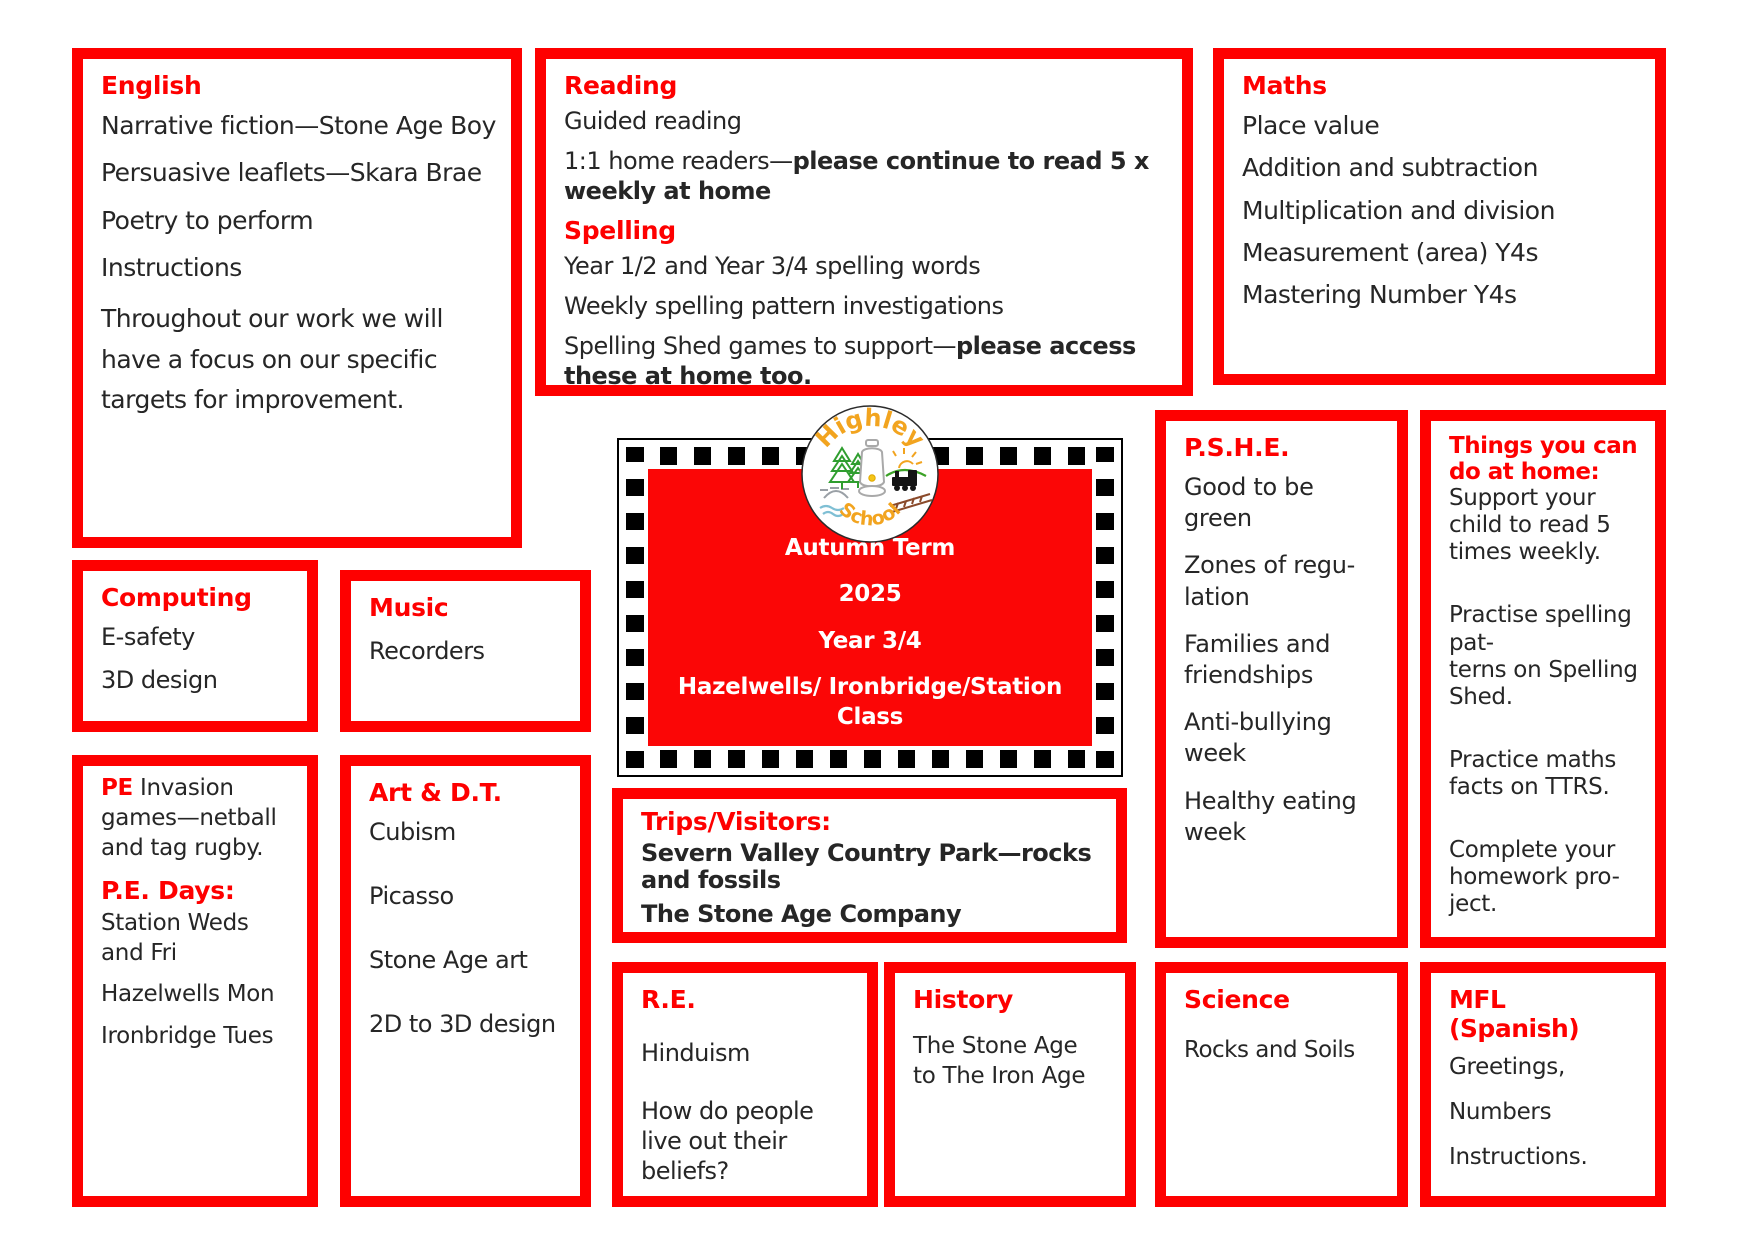 The width and height of the screenshot is (1754, 1240). Describe the element at coordinates (151, 85) in the screenshot. I see `english-title: English` at that location.